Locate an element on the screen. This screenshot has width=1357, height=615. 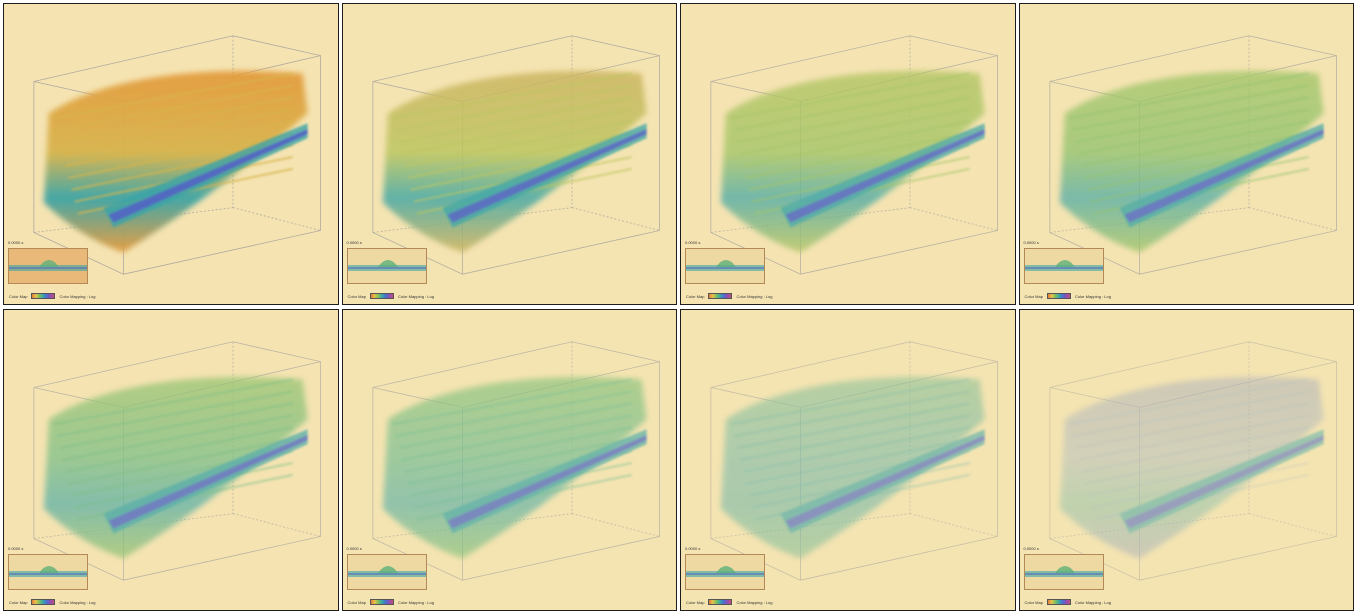
render-panel-2: 0.0000 s Color Map Color Mapping : Log is located at coordinates (509, 154).